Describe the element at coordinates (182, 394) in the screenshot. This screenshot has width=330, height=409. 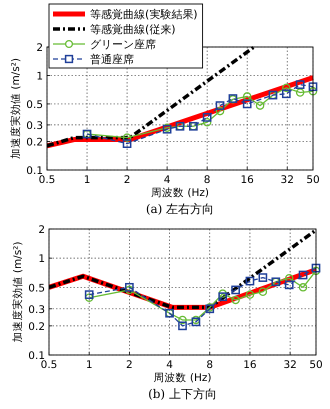
I see `text: (b) 上下方向` at that location.